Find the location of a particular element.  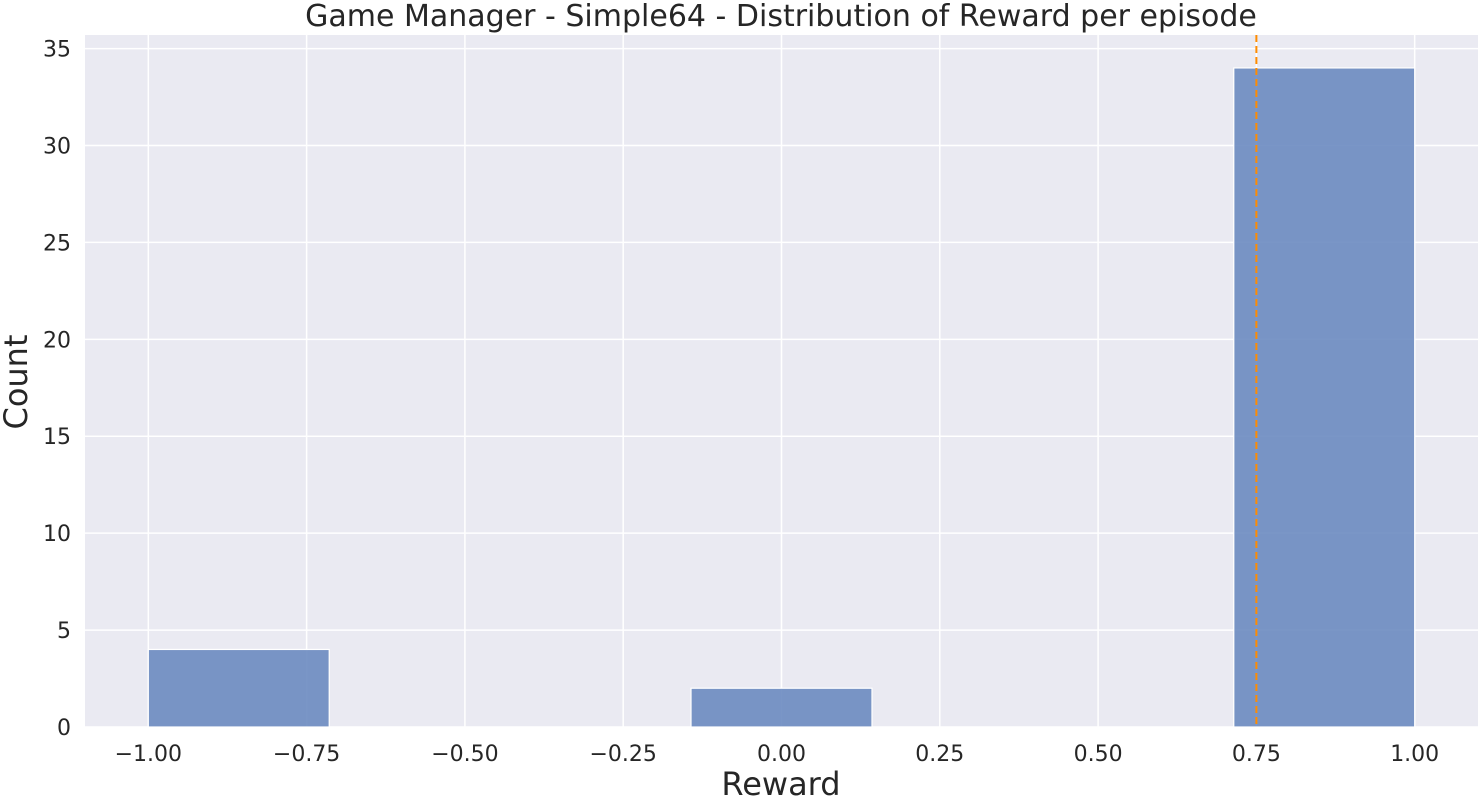

x-tick-label-5: 0.25 is located at coordinates (939, 754).